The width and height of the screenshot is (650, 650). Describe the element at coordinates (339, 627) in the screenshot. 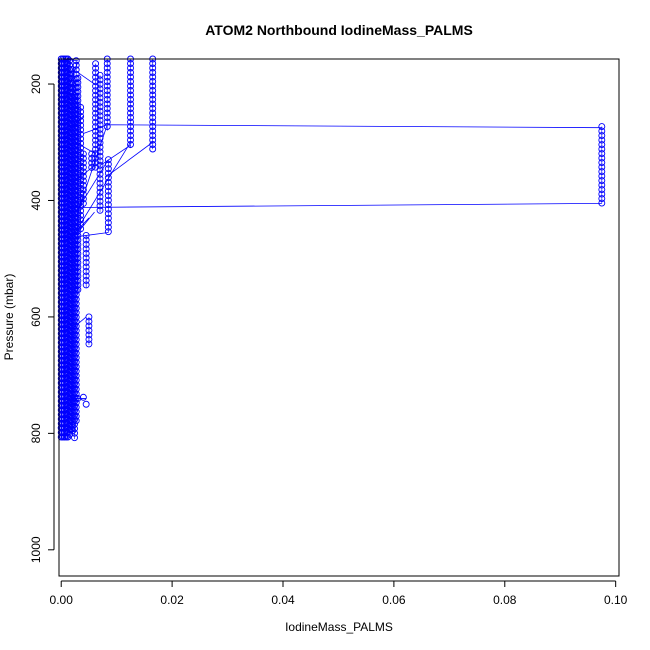

I see `x-axis-label: IodineMass_PALMS` at that location.